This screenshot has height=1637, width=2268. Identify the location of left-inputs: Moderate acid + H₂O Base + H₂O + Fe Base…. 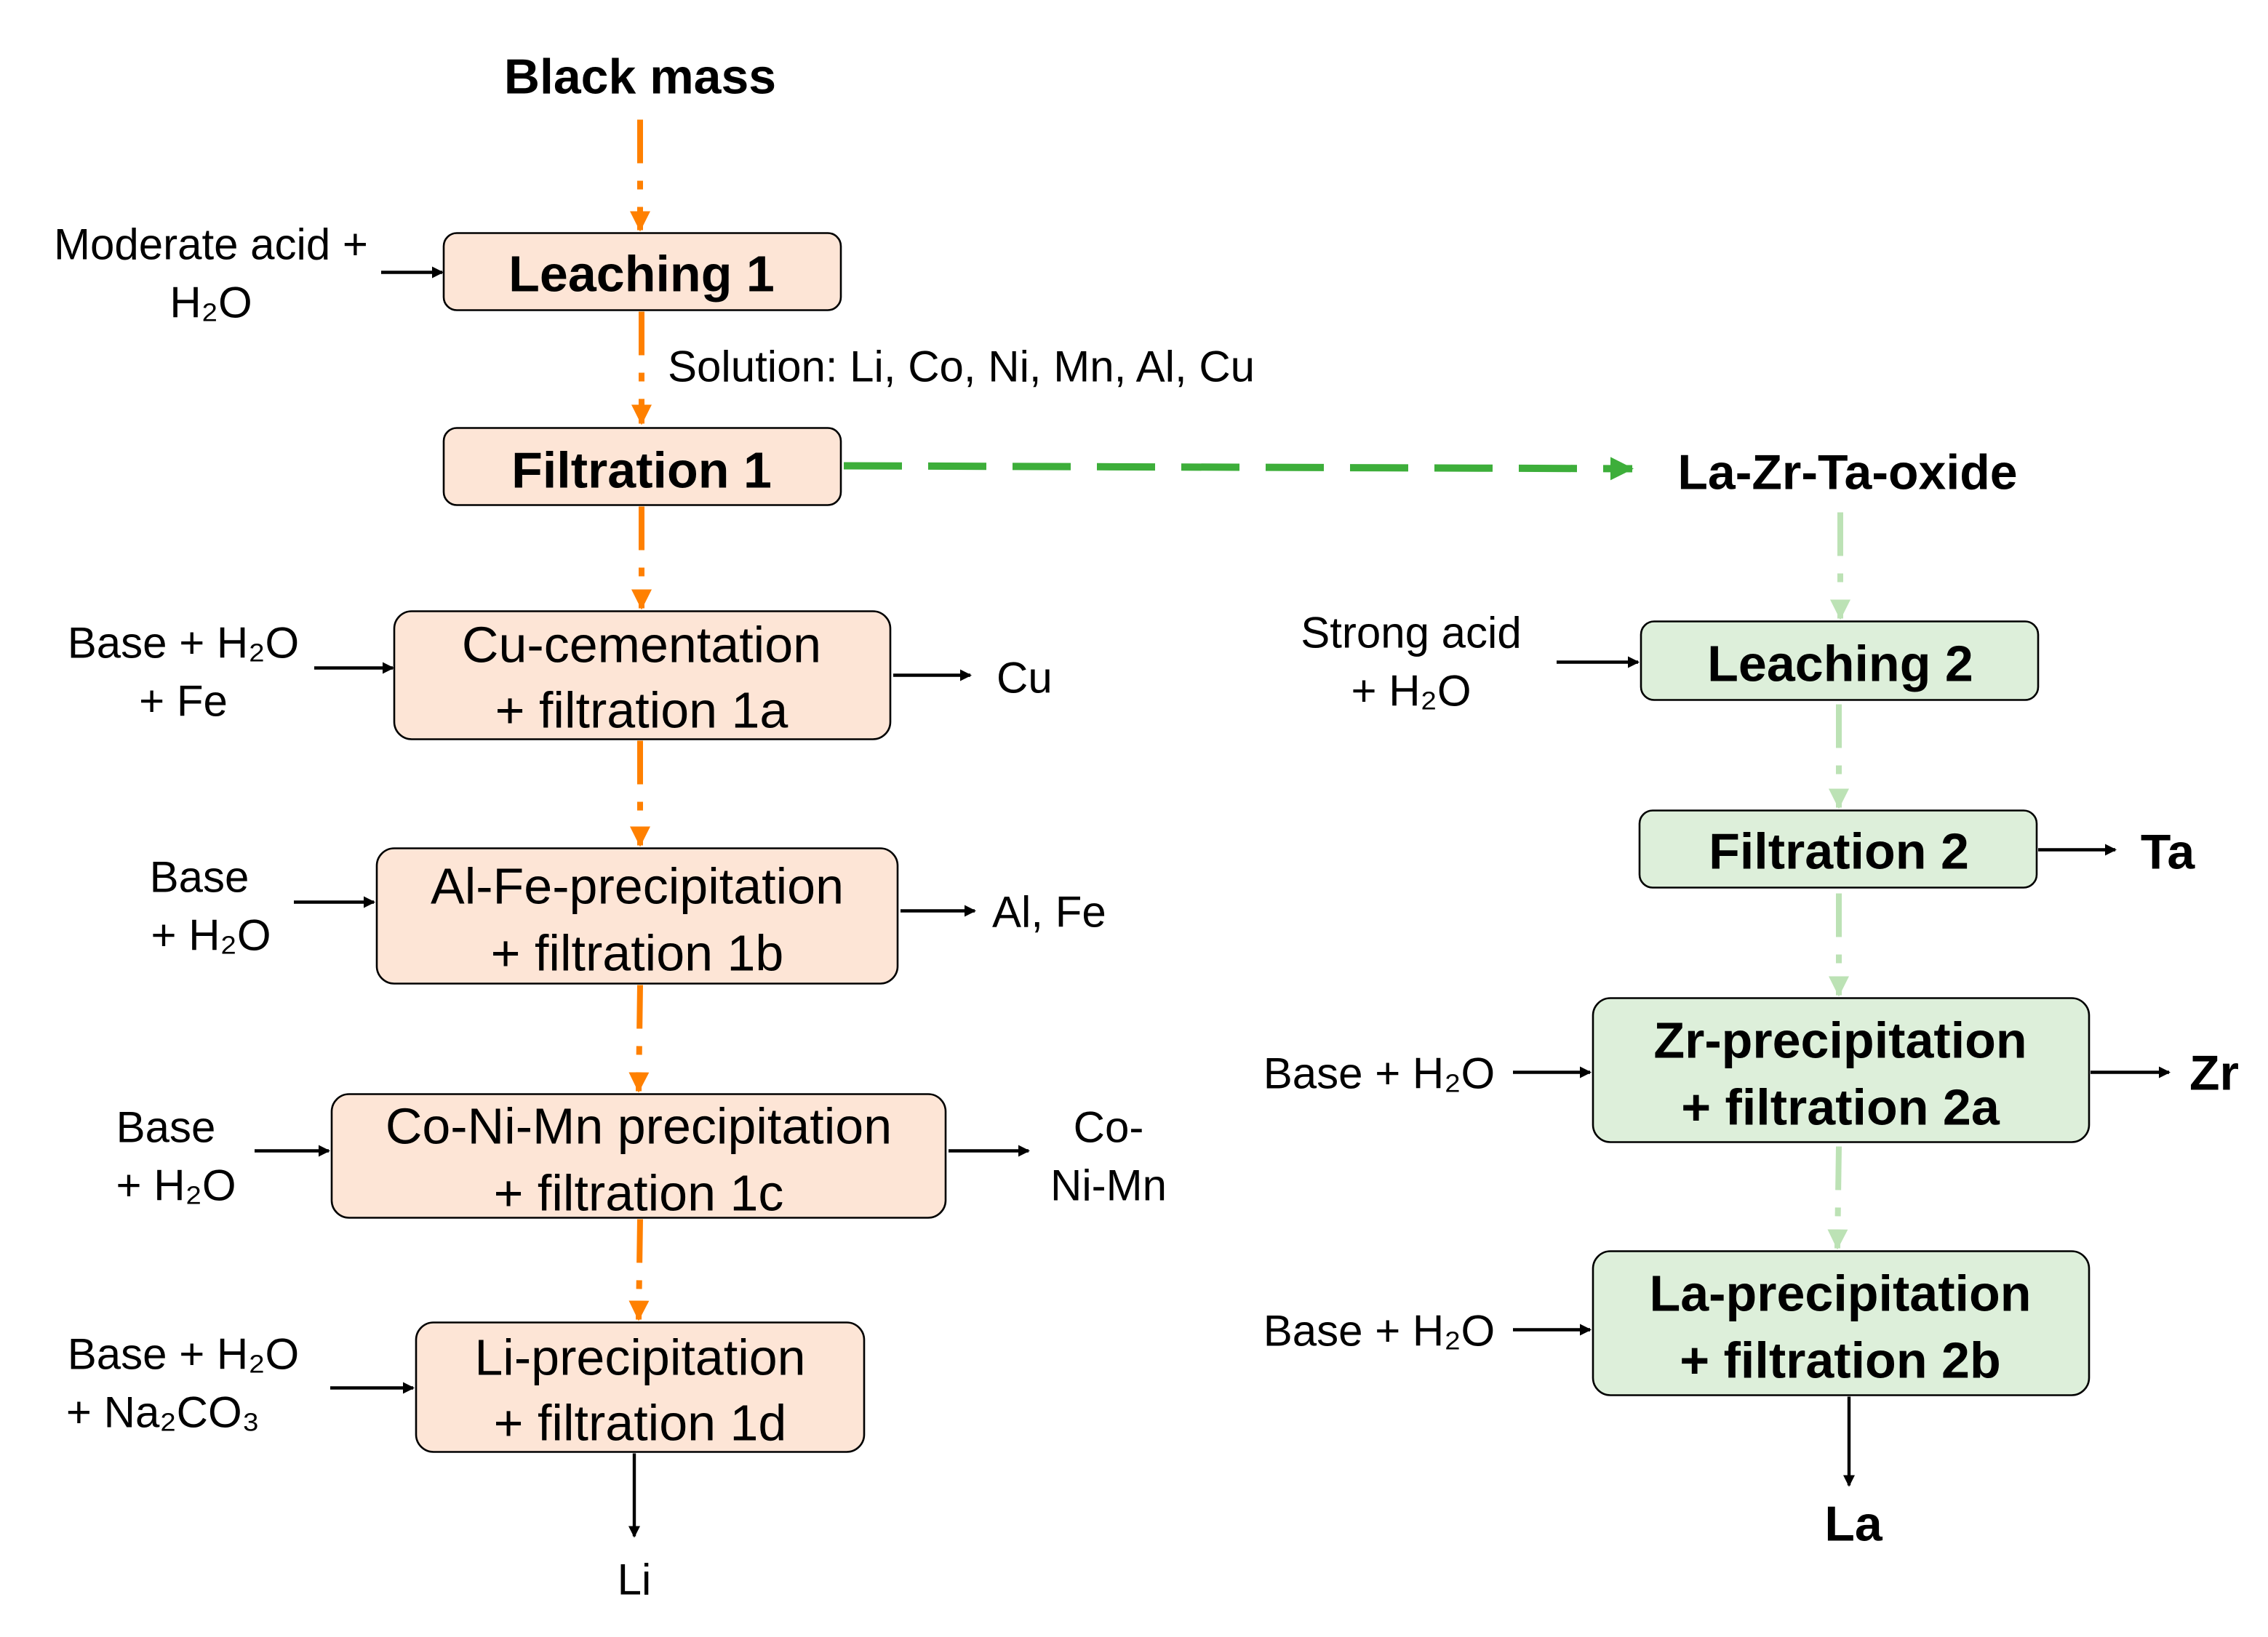
(211, 828).